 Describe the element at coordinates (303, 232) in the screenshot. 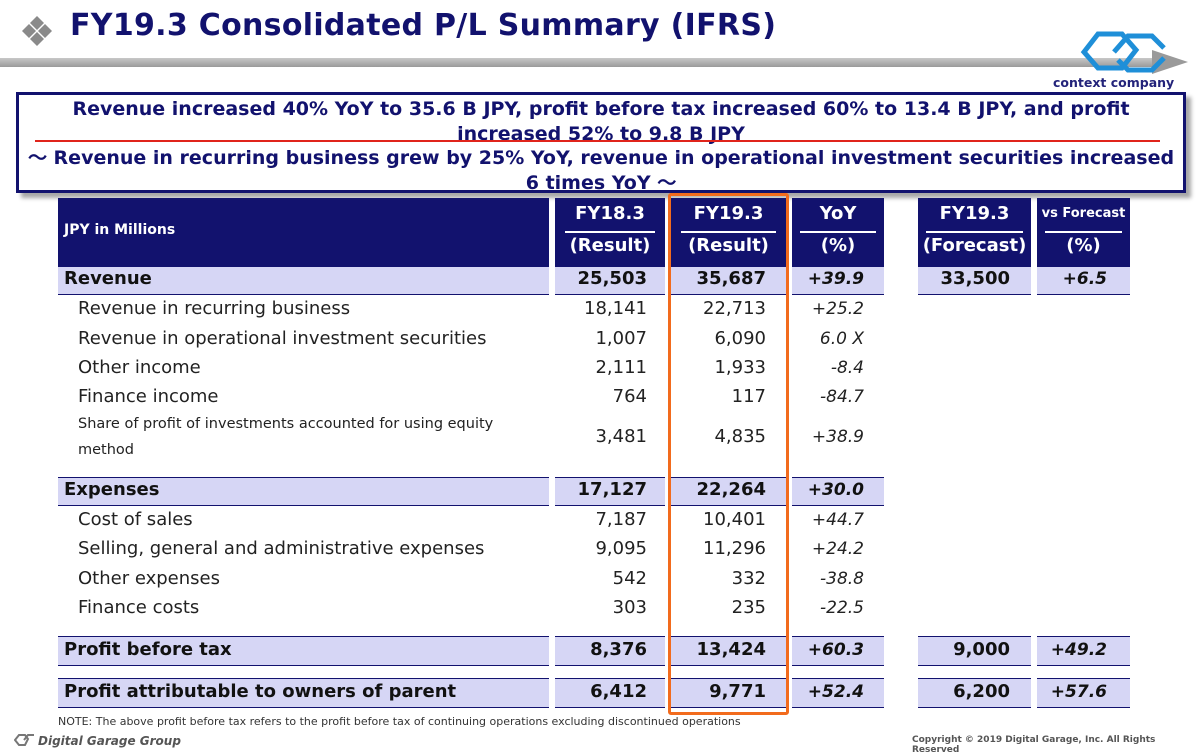

I see `header-unit-cell` at that location.